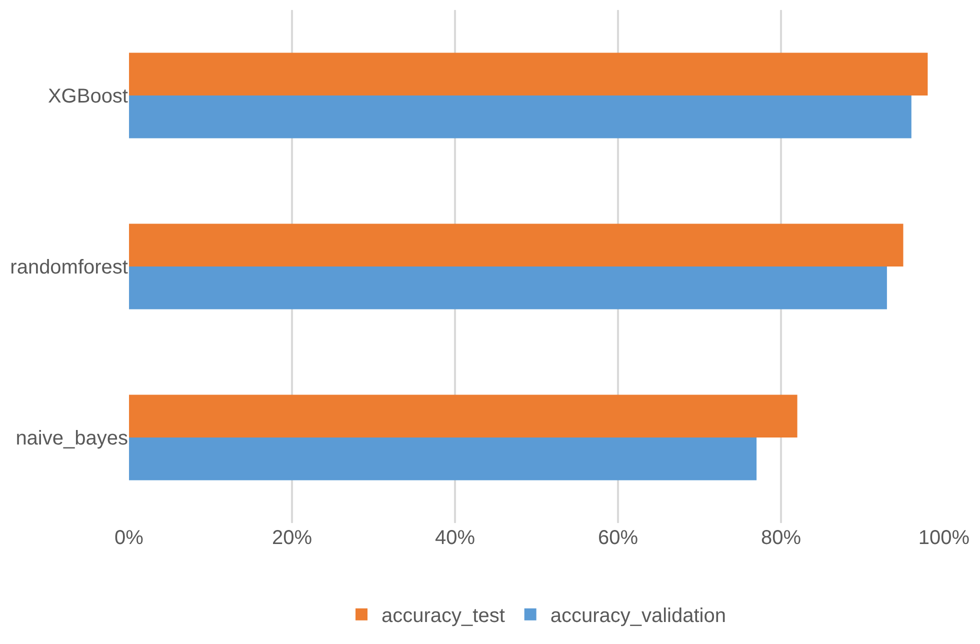  I want to click on y-tick-label: naive_bayes, so click(72, 439).